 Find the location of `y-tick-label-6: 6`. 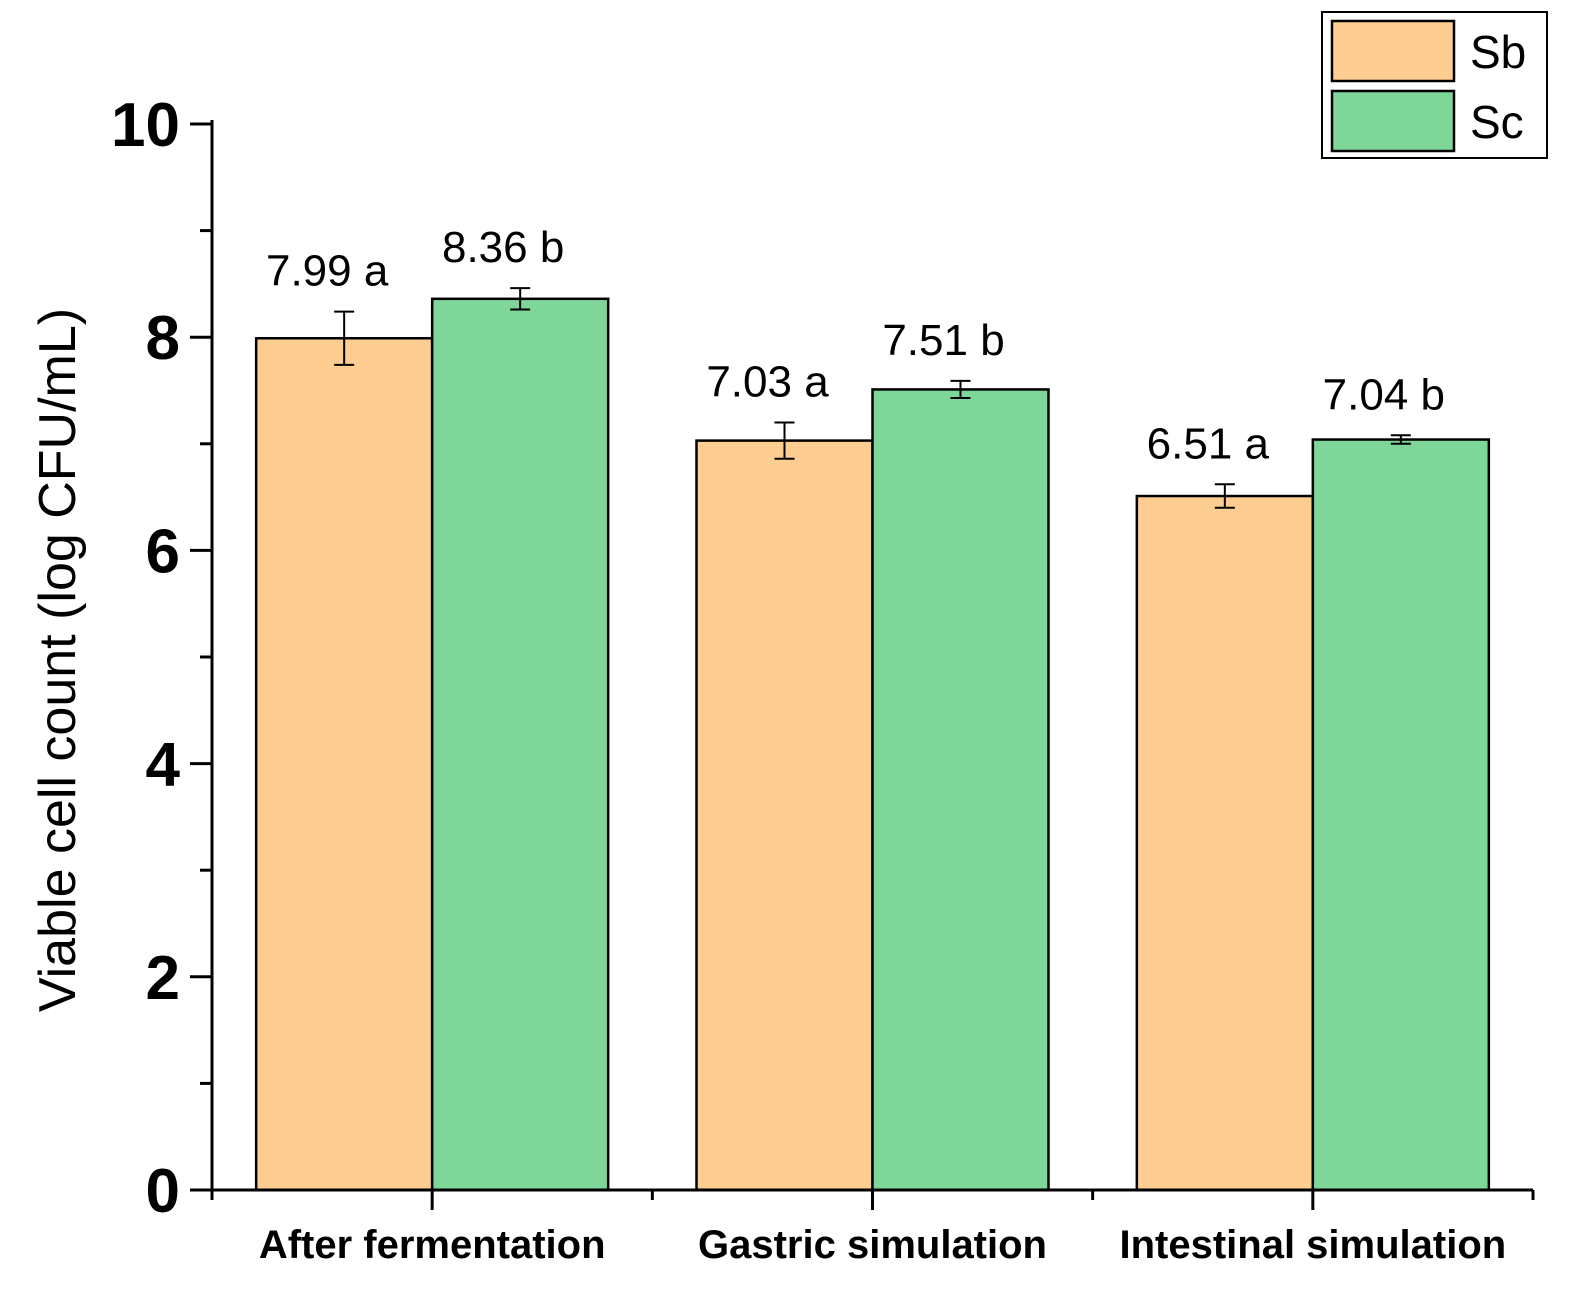

y-tick-label-6: 6 is located at coordinates (163, 551).